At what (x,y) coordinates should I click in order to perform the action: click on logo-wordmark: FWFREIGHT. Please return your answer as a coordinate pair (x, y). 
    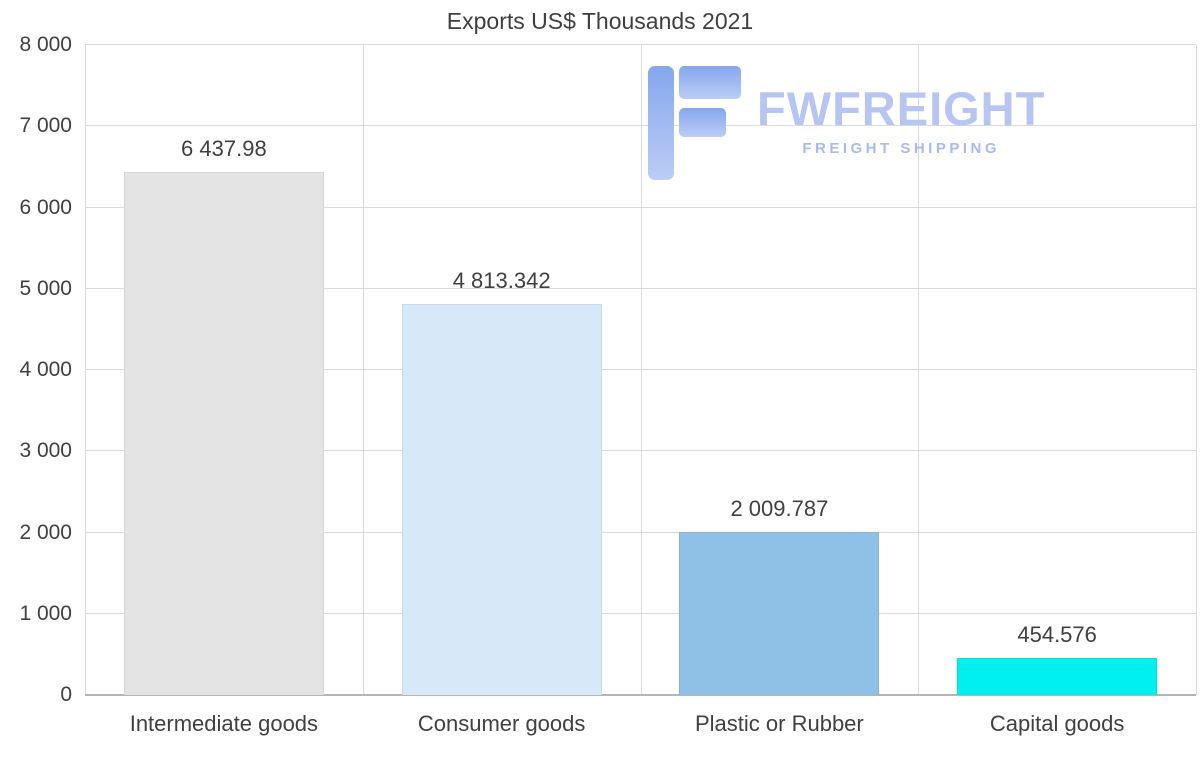
    Looking at the image, I should click on (901, 108).